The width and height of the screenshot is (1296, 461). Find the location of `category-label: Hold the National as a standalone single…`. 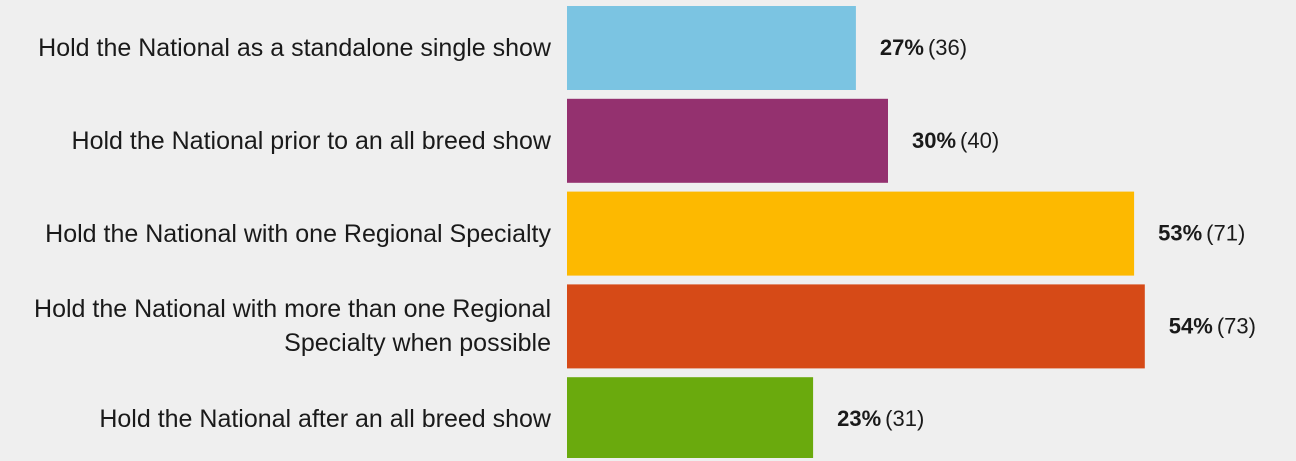

category-label: Hold the National as a standalone single… is located at coordinates (294, 48).